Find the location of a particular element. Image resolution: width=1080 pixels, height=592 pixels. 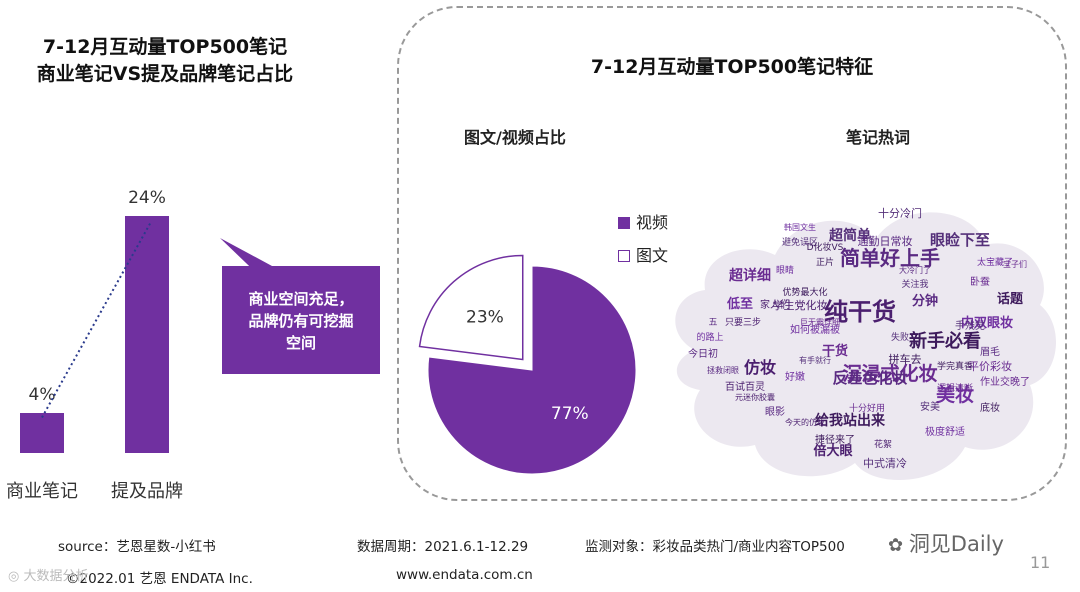

word-cloud-term: 超简单 is located at coordinates (849, 235).